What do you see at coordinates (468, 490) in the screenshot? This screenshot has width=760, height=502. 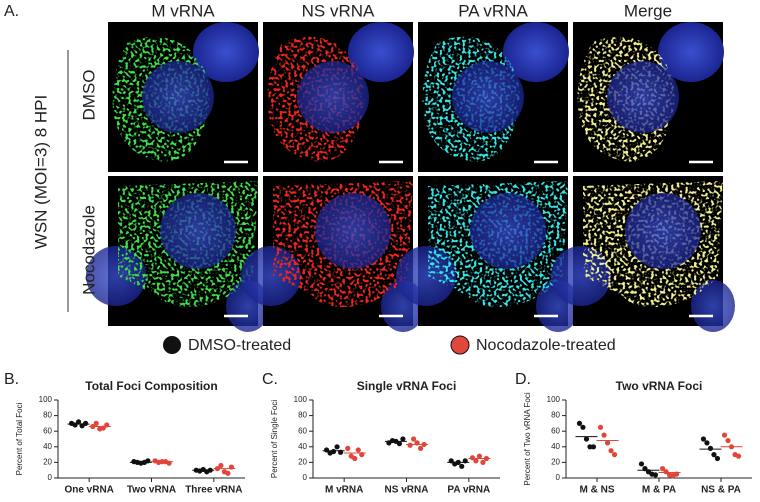 I see `x-tick-label: PA vRNA` at bounding box center [468, 490].